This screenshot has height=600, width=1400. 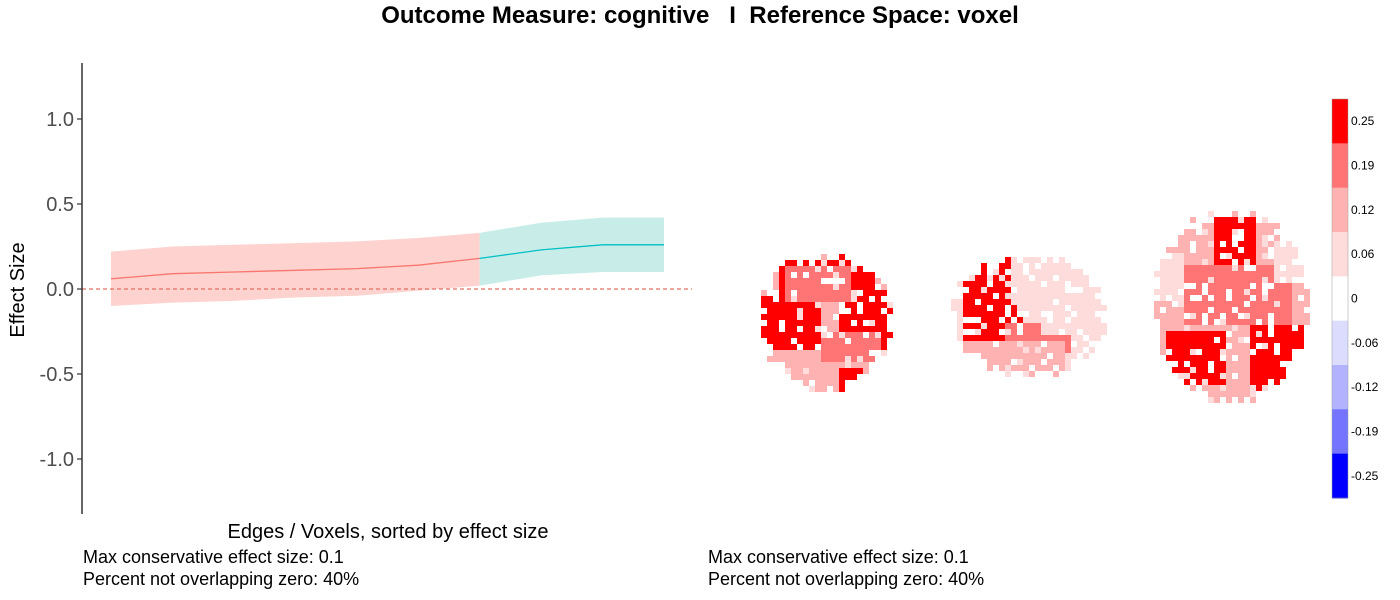 What do you see at coordinates (1365, 432) in the screenshot?
I see `colorbar-tick-label: -0.19` at bounding box center [1365, 432].